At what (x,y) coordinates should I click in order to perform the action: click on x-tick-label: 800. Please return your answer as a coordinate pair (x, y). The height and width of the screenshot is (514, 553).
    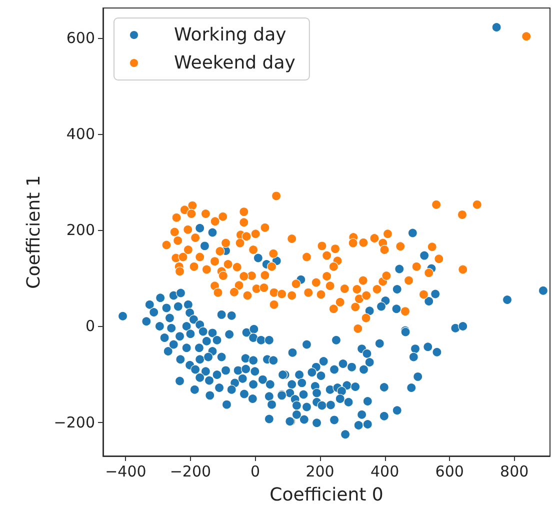
    Looking at the image, I should click on (514, 471).